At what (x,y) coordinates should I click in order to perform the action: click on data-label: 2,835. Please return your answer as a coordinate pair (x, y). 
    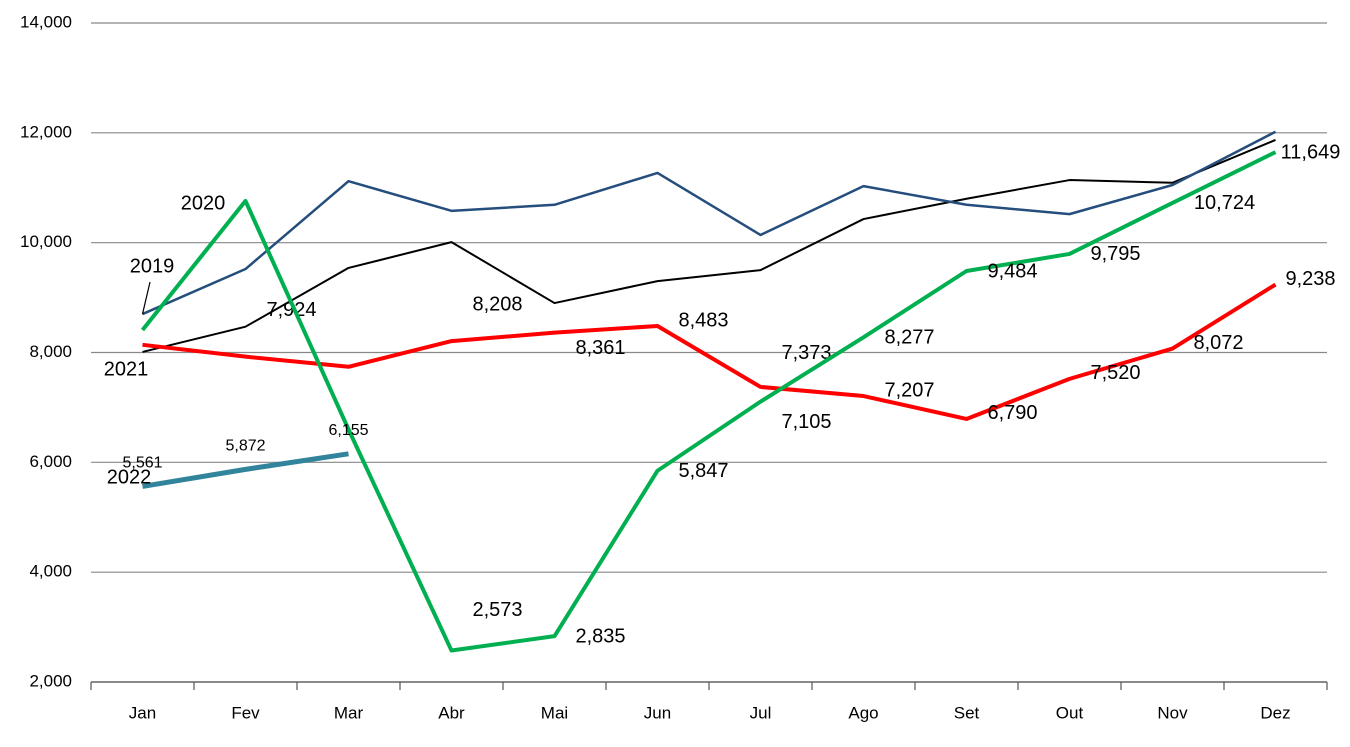
    Looking at the image, I should click on (600, 636).